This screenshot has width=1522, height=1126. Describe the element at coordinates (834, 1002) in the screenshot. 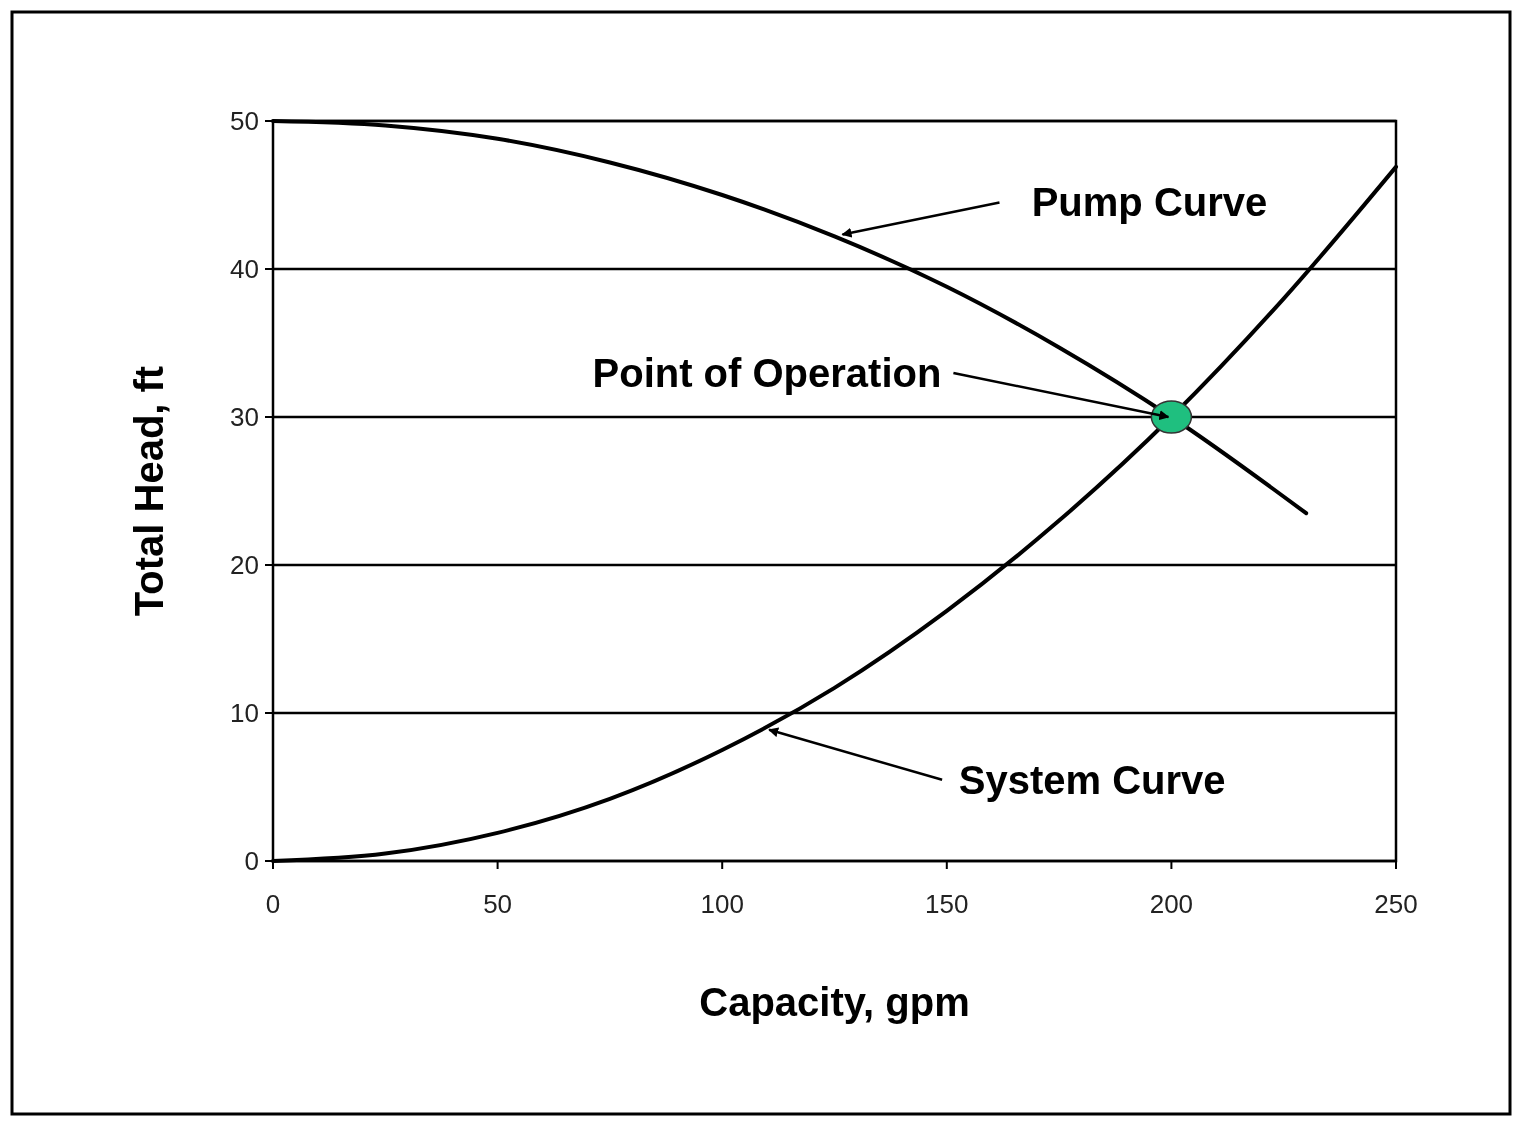

I see `x-axis-title: Capacity, gpm` at that location.